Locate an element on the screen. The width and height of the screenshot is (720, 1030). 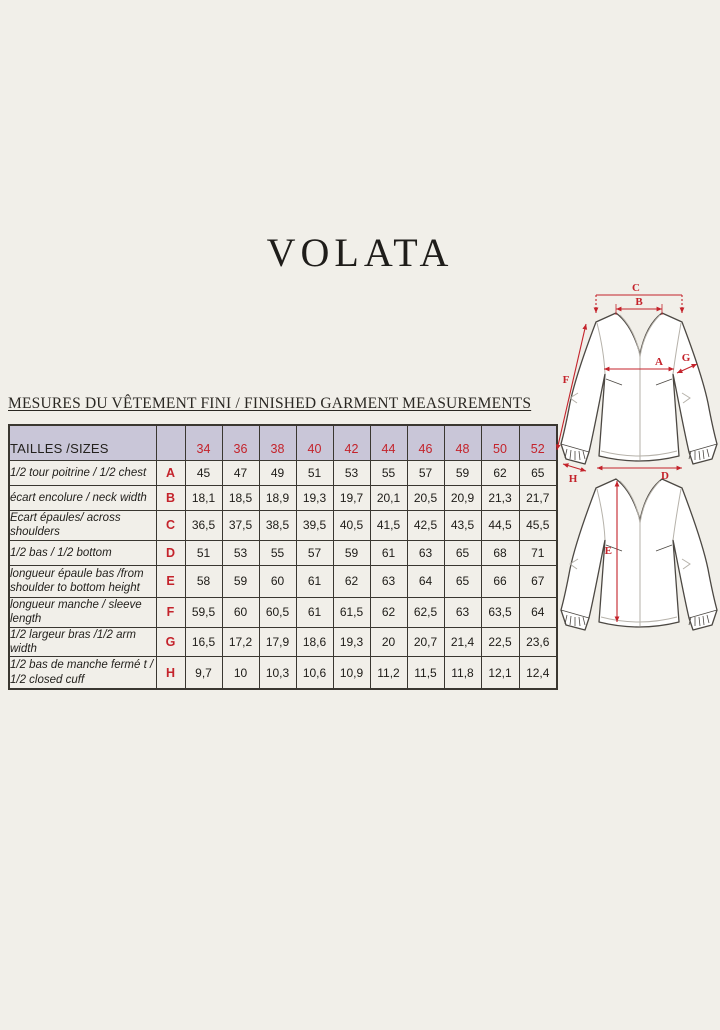
table-size-header-row: TAILLES /SIZES 34 36 38 40 42 44 46 48 50 52 is located at coordinates (283, 442).